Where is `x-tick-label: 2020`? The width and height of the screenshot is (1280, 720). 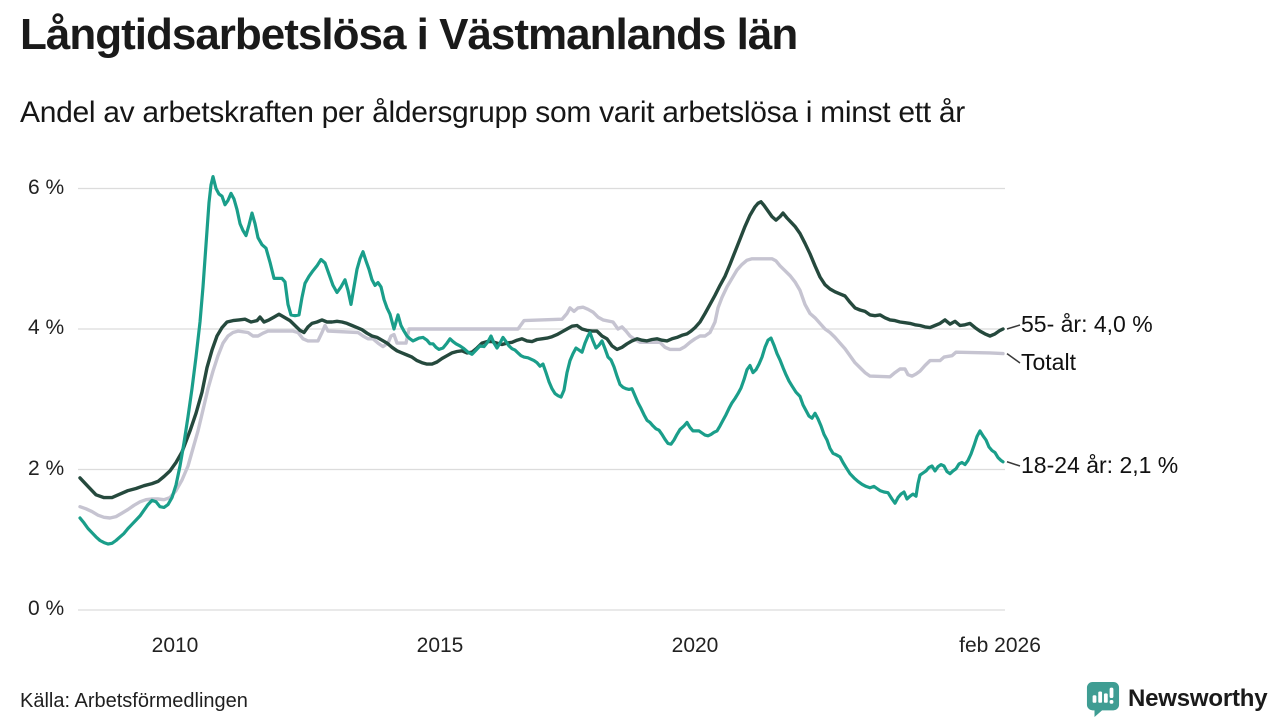 x-tick-label: 2020 is located at coordinates (695, 645).